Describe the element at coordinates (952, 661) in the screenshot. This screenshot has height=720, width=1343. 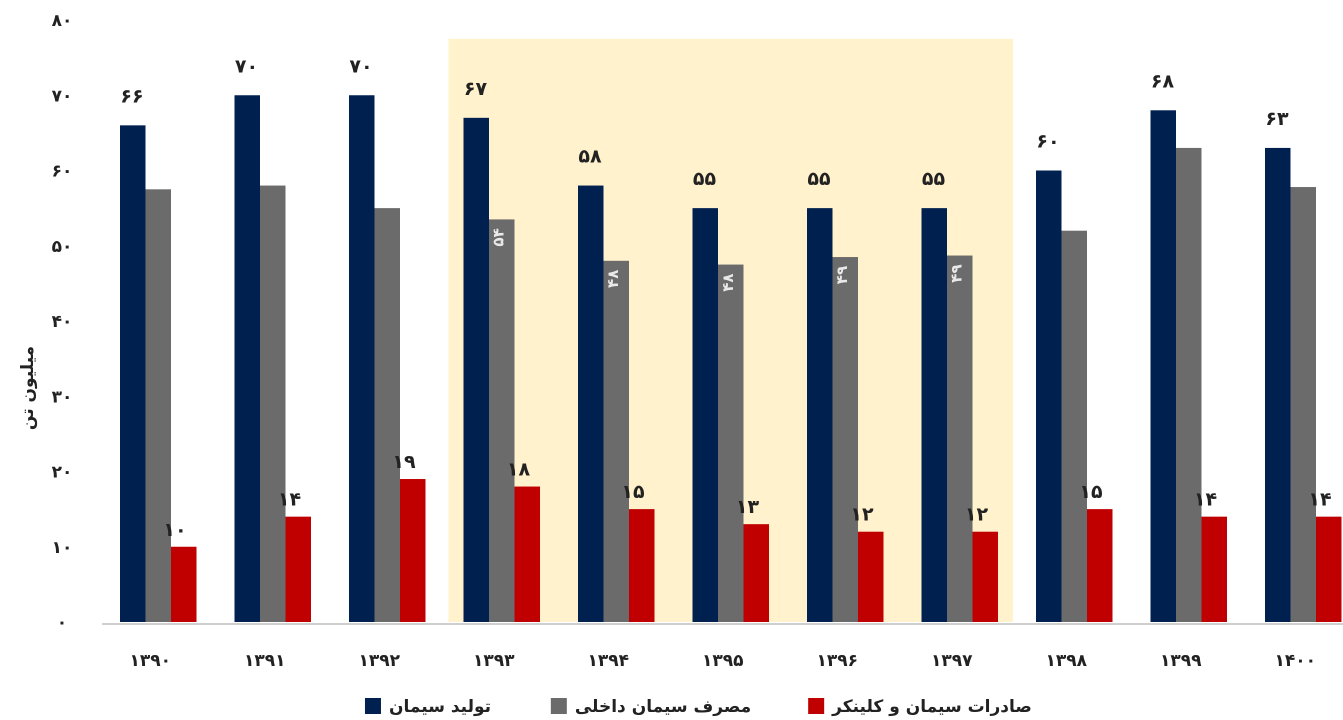
I see `x-tick-label: ۱۳۹۷` at that location.